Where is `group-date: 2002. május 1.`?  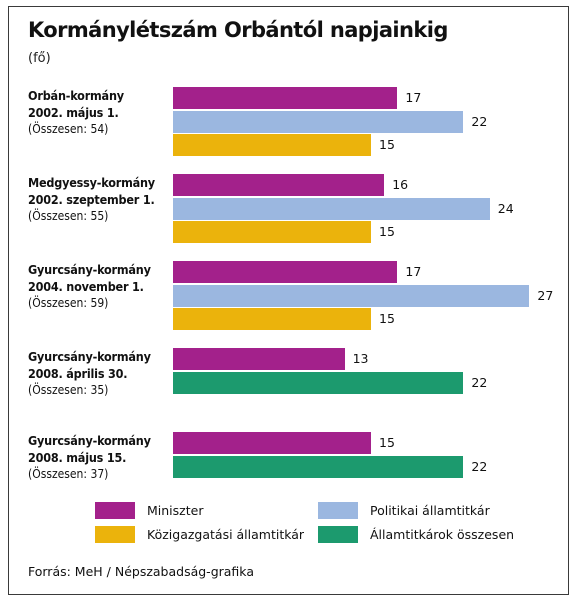
group-date: 2002. május 1. is located at coordinates (73, 112).